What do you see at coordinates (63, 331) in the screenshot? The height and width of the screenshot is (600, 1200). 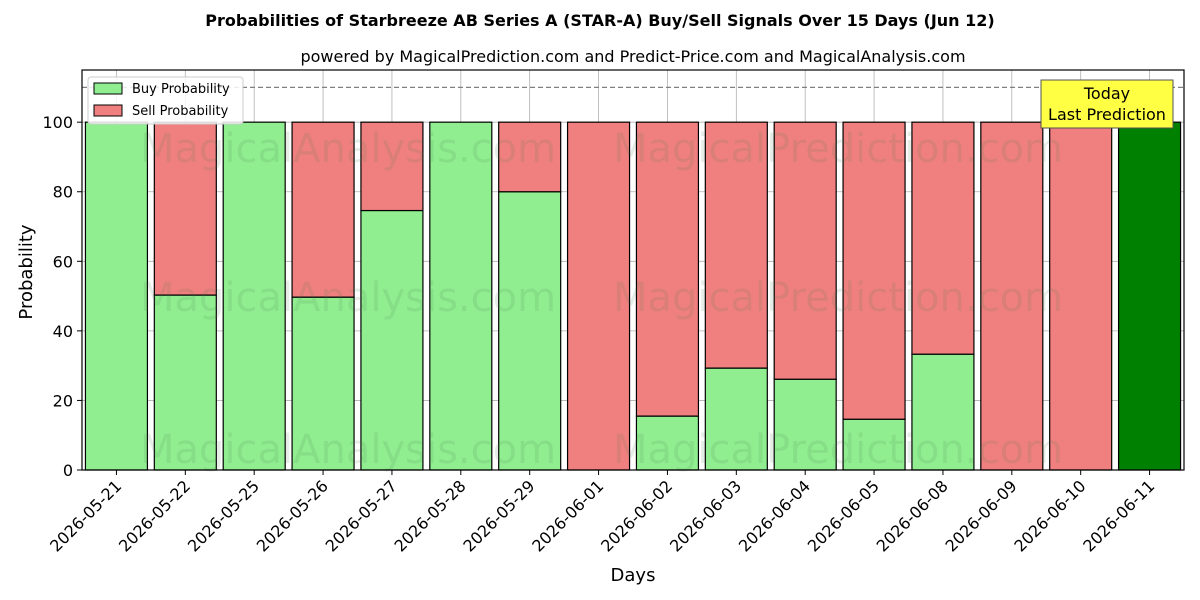 I see `y-tick-label: 40` at bounding box center [63, 331].